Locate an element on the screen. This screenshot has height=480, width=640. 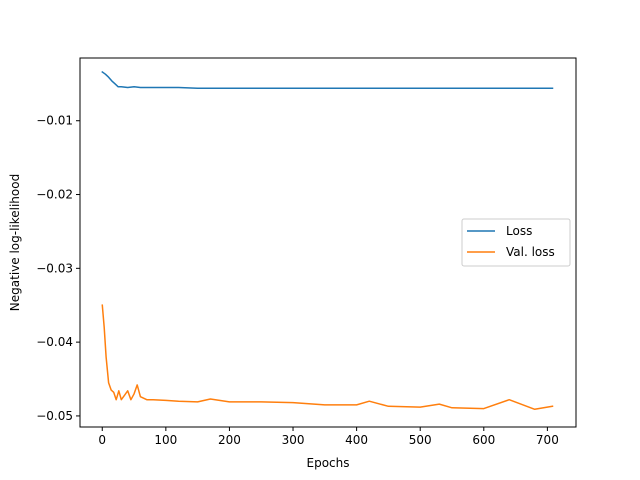
x-tick-label: 100 is located at coordinates (165, 440).